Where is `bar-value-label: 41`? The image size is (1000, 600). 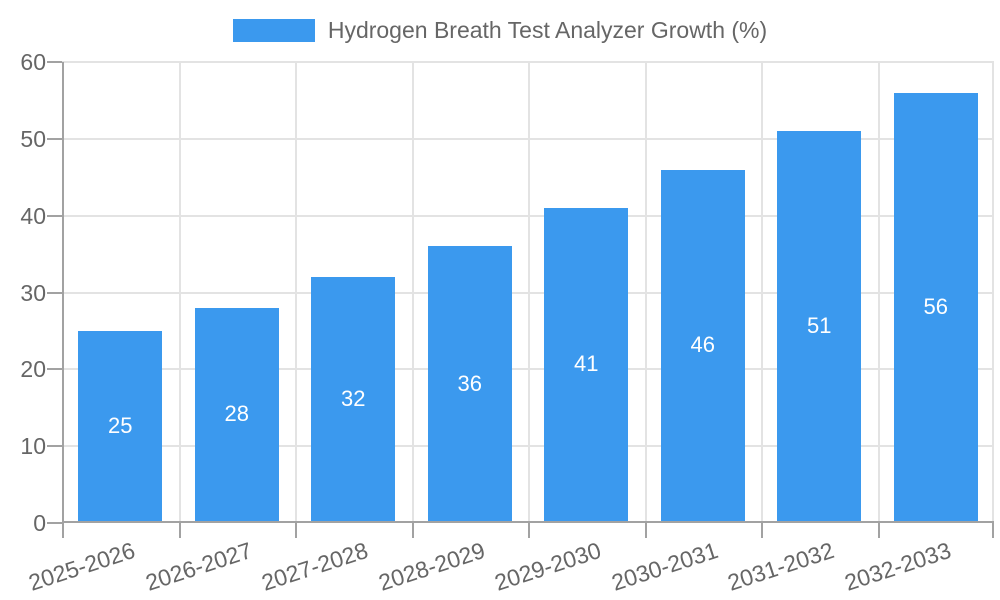 bar-value-label: 41 is located at coordinates (586, 364).